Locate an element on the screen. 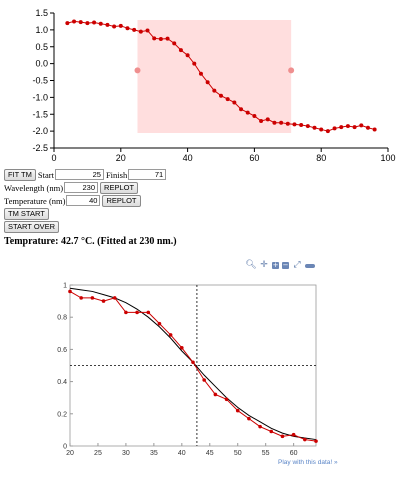 The height and width of the screenshot is (479, 400). x-tick-label: 30 is located at coordinates (126, 453).